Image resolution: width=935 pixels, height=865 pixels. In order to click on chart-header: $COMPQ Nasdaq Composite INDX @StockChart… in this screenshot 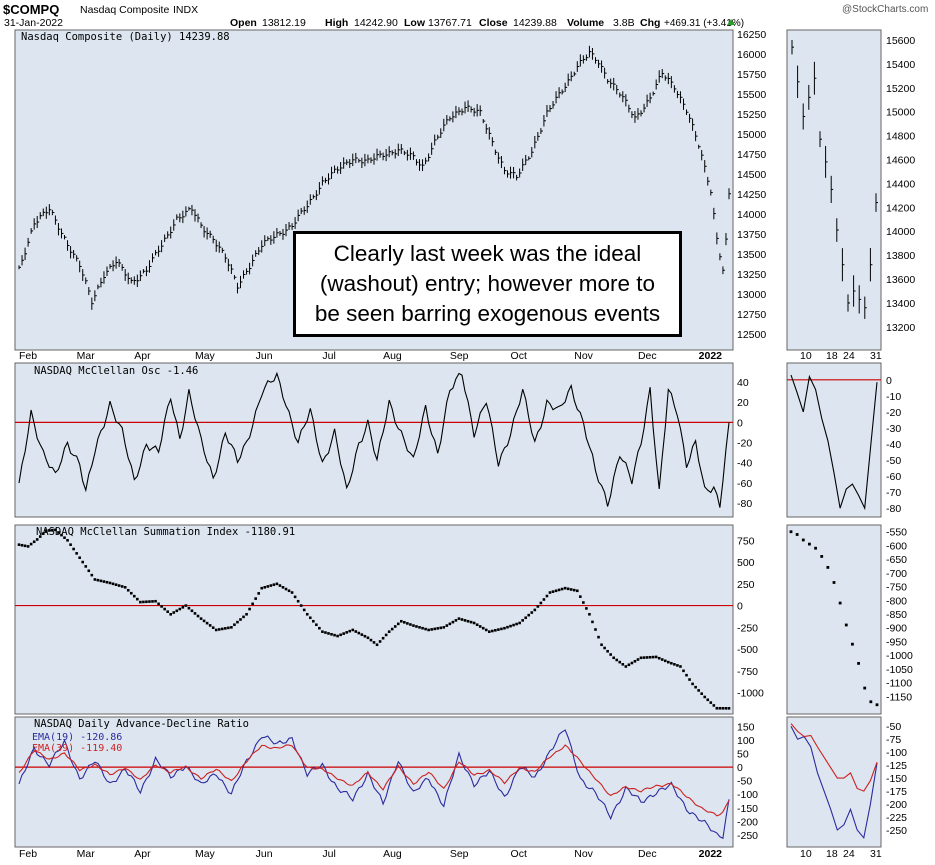, I will do `click(465, 15)`.